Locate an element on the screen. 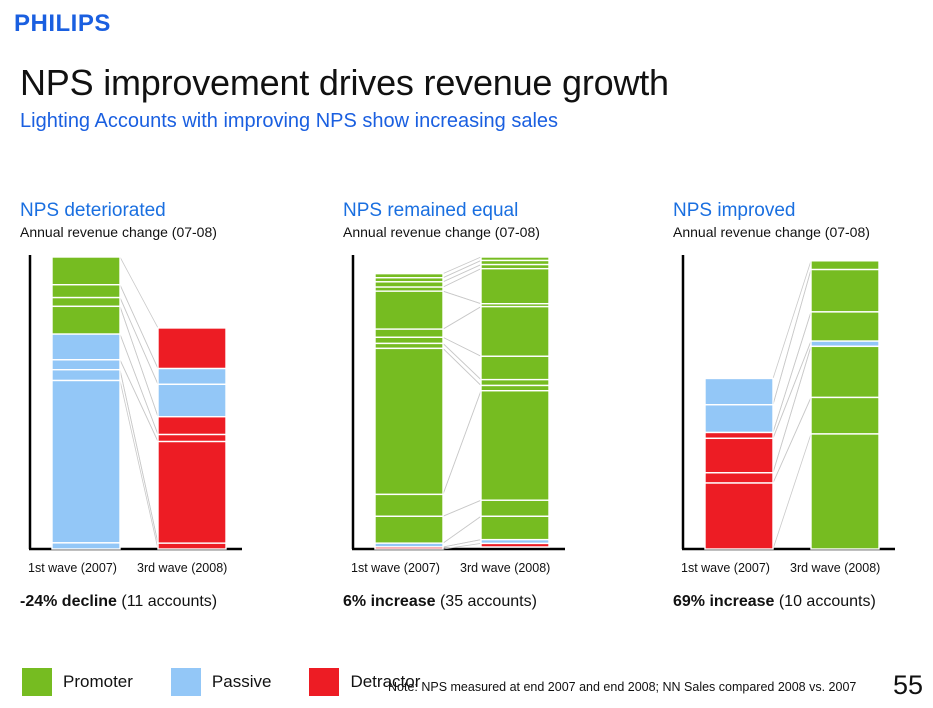 Image resolution: width=933 pixels, height=708 pixels. page-number: 55 is located at coordinates (908, 685).